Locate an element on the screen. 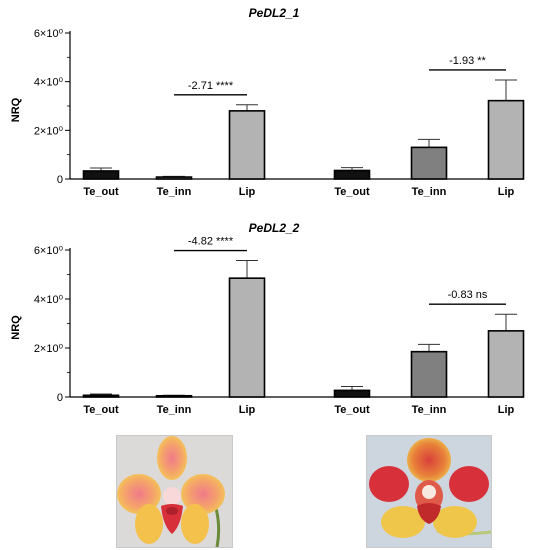 The width and height of the screenshot is (548, 550). significance-label: -1.93 ** is located at coordinates (467, 61).